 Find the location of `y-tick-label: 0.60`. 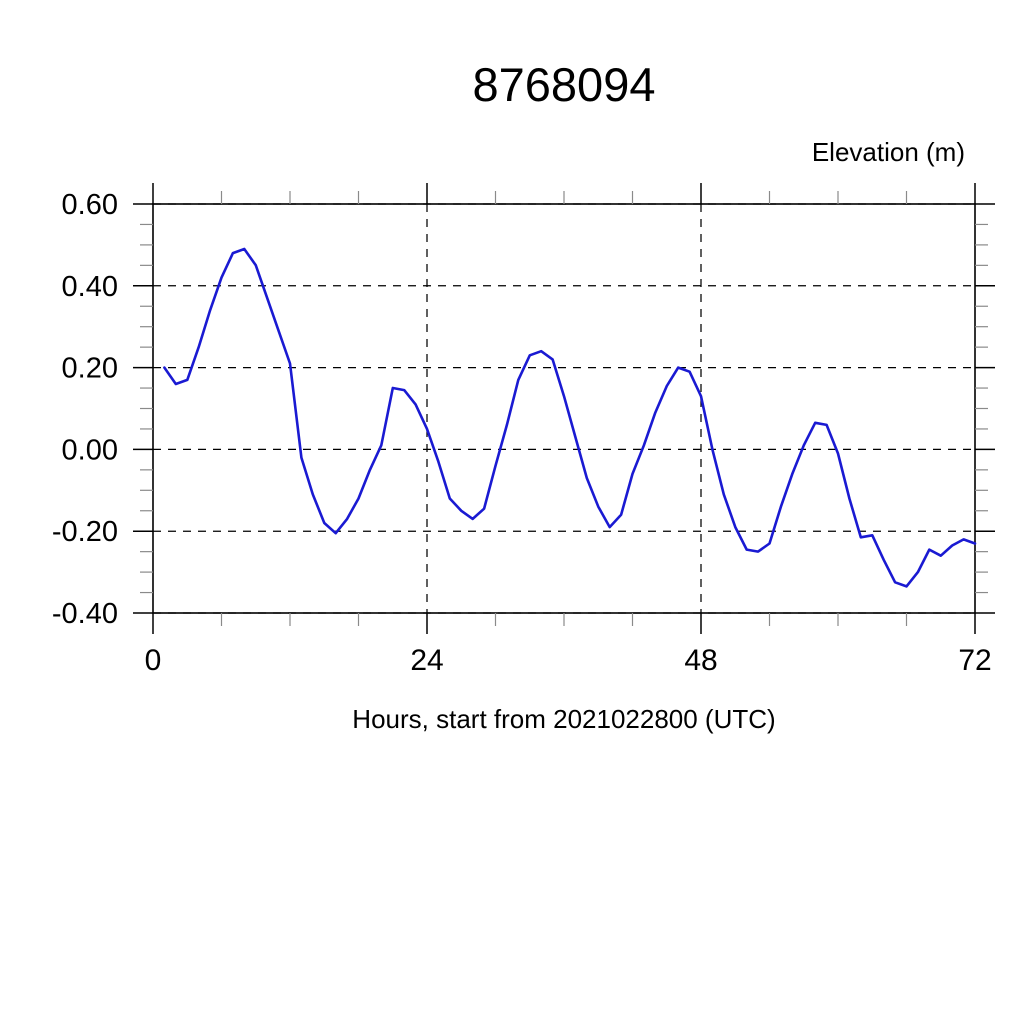

y-tick-label: 0.60 is located at coordinates (90, 205).